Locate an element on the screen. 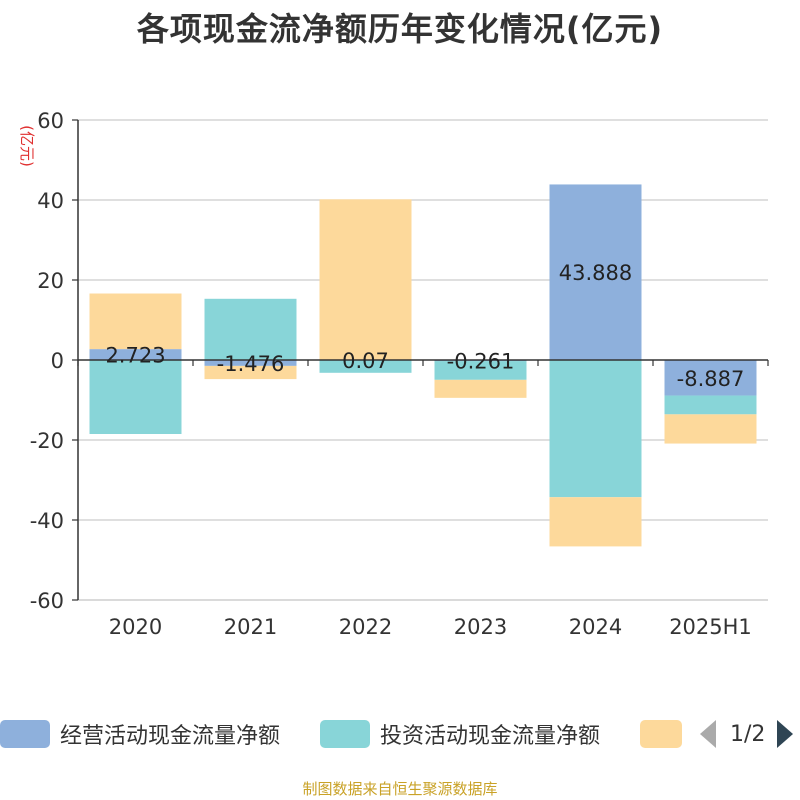 The width and height of the screenshot is (800, 800). x-tick-label: 2021 is located at coordinates (250, 627).